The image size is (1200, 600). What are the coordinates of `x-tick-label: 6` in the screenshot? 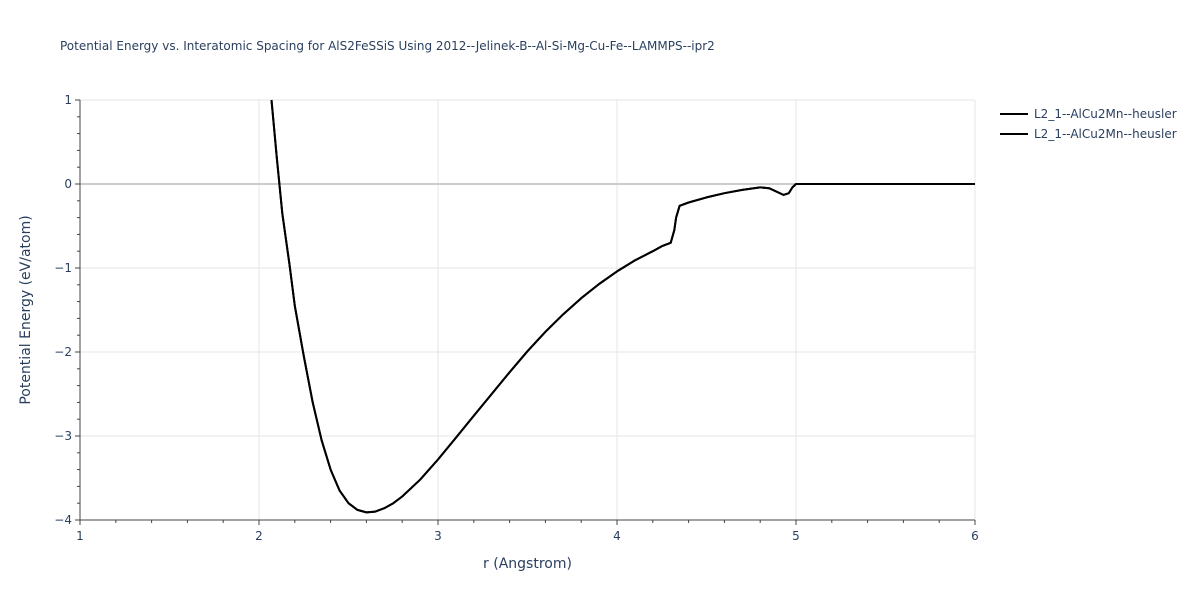 It's located at (975, 536).